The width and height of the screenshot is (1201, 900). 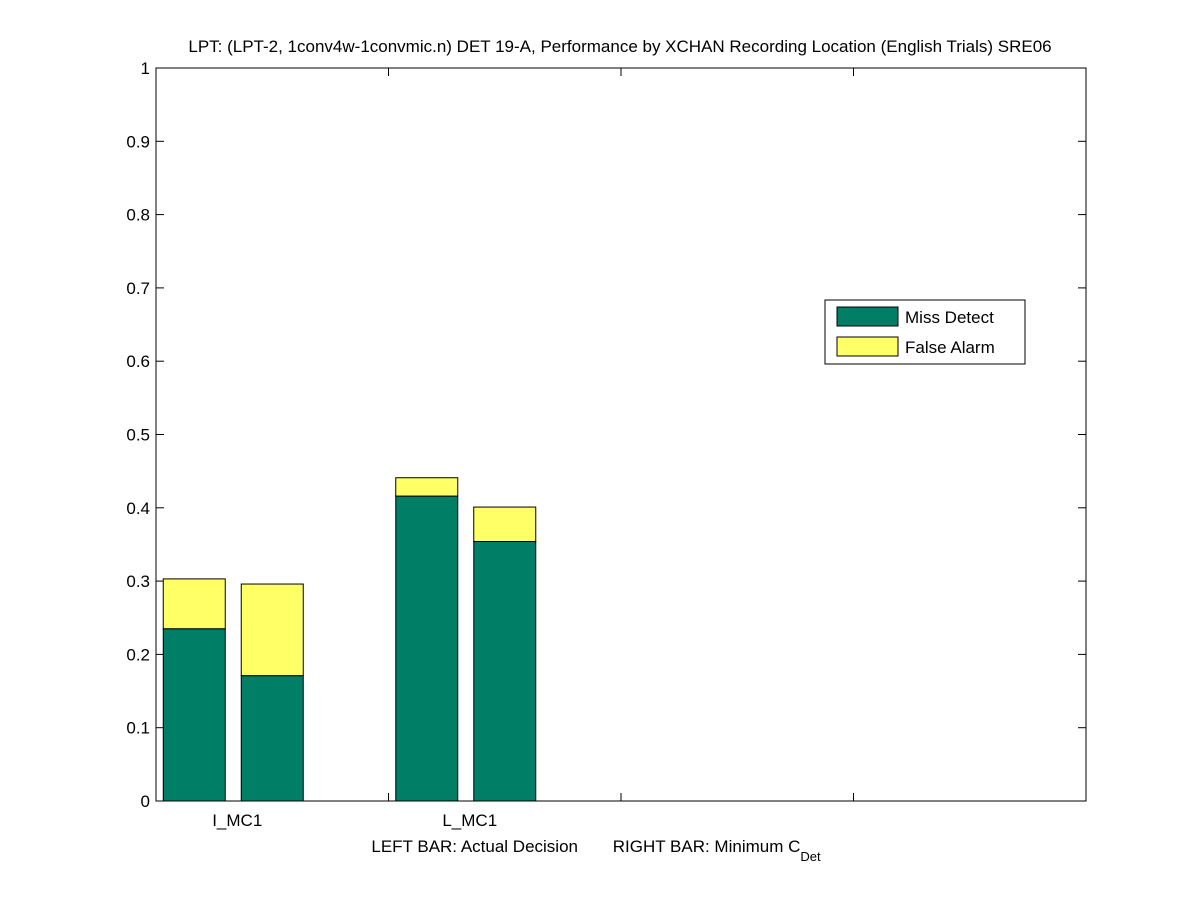 I want to click on bar-l-mc1-minimum-false-alarm, so click(x=505, y=524).